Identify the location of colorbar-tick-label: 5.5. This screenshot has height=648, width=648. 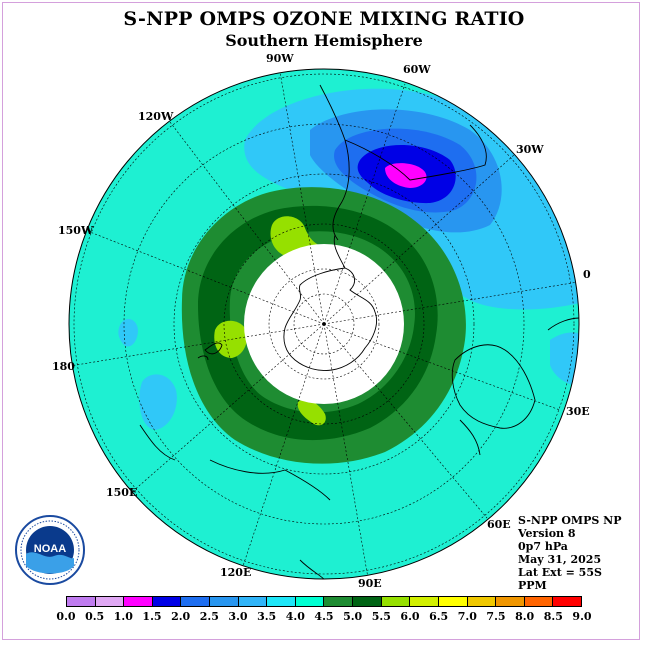
(381, 616).